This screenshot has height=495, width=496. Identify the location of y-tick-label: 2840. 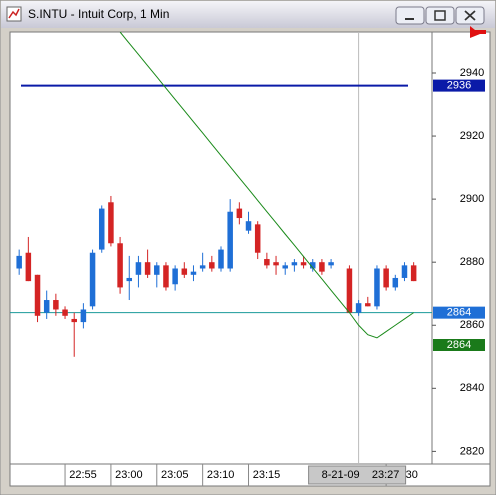
(472, 388).